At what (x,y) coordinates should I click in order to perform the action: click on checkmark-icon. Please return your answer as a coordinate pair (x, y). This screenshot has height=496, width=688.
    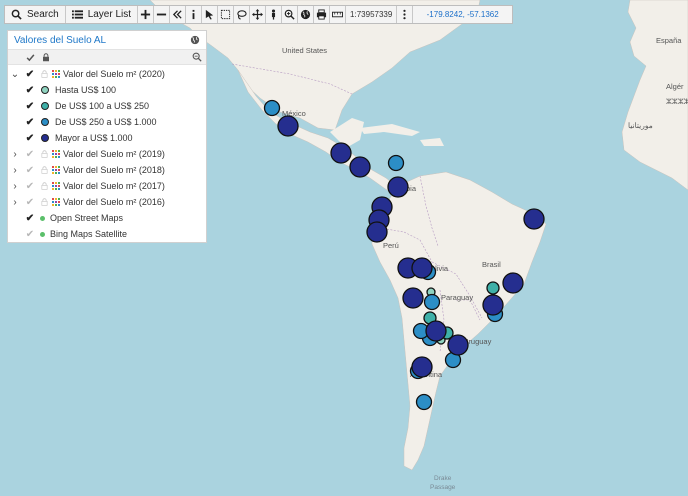
    Looking at the image, I should click on (30, 57).